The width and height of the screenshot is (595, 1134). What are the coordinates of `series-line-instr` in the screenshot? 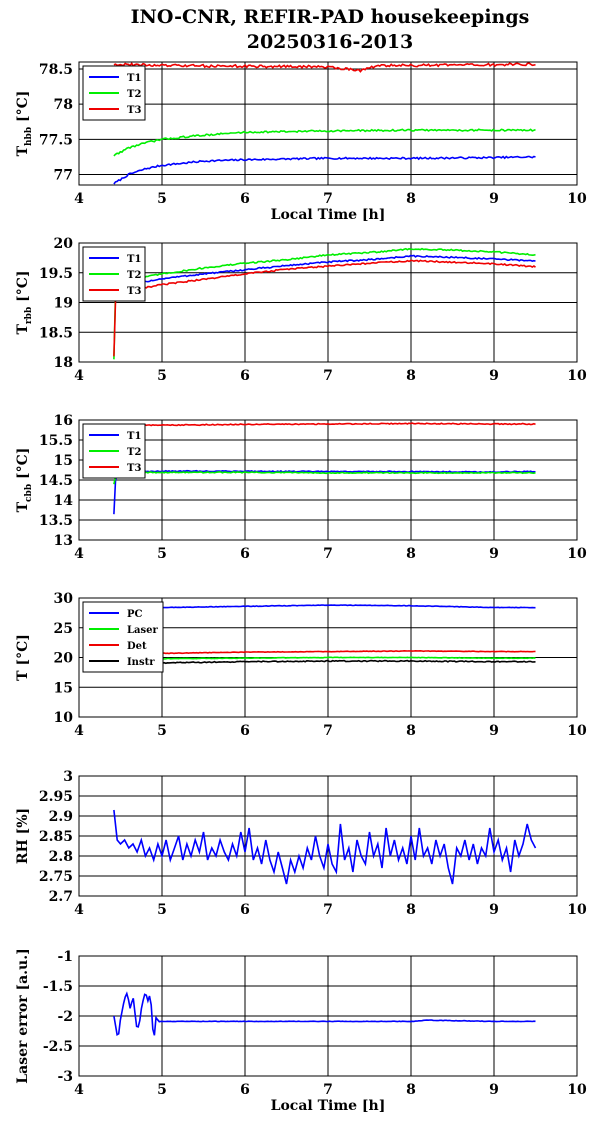 It's located at (324, 662).